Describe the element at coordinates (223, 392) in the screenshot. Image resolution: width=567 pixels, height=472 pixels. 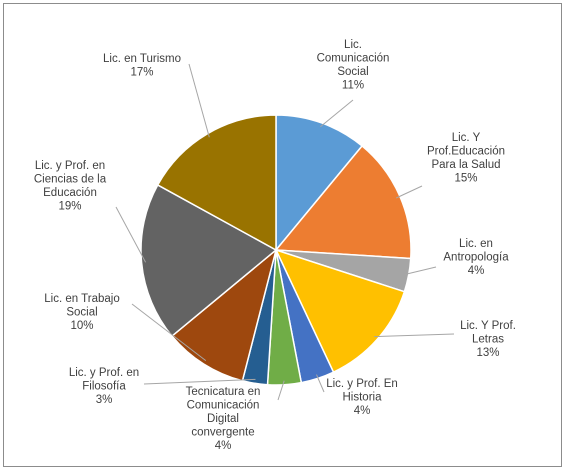
I see `slice-category-label: Tecnicatura en` at that location.